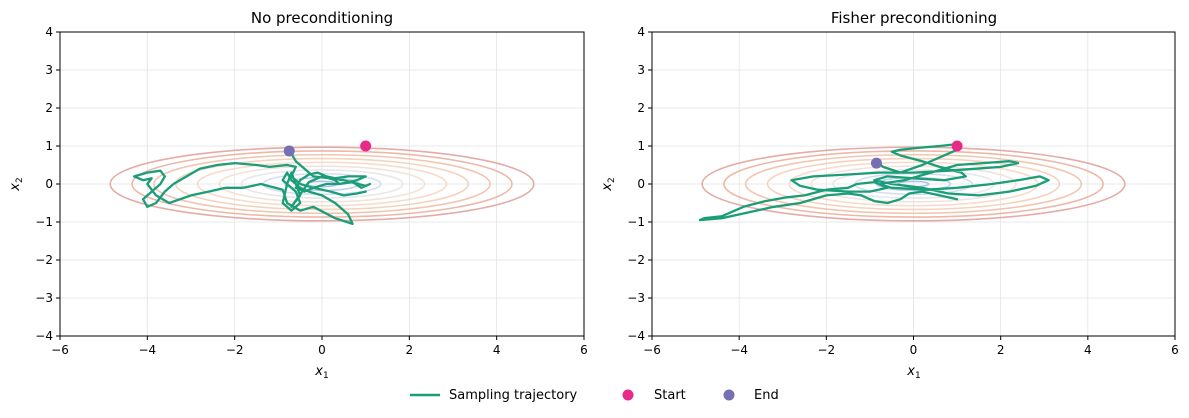 This screenshot has height=418, width=1189. What do you see at coordinates (628, 395) in the screenshot?
I see `legend-start-marker` at bounding box center [628, 395].